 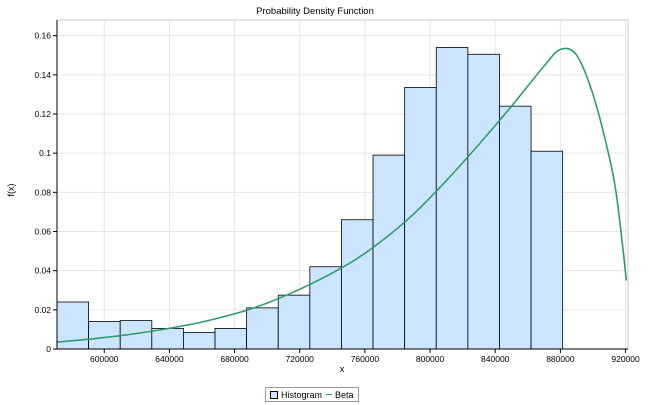 What do you see at coordinates (42, 114) in the screenshot?
I see `y-tick-label: 0.12` at bounding box center [42, 114].